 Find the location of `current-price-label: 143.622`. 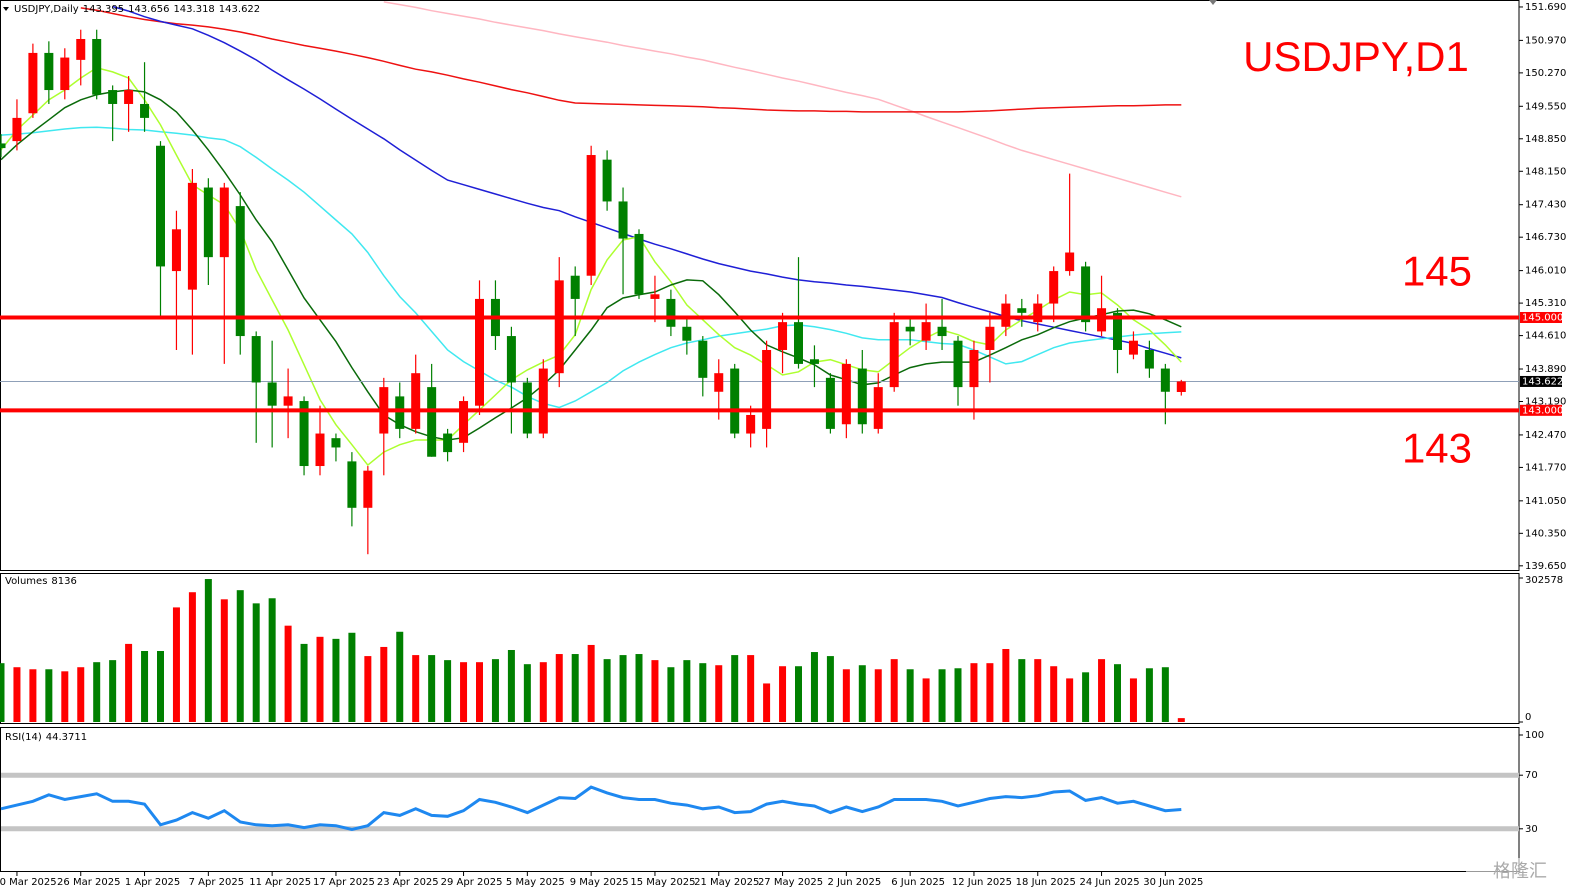

current-price-label: 143.622 is located at coordinates (1542, 381).